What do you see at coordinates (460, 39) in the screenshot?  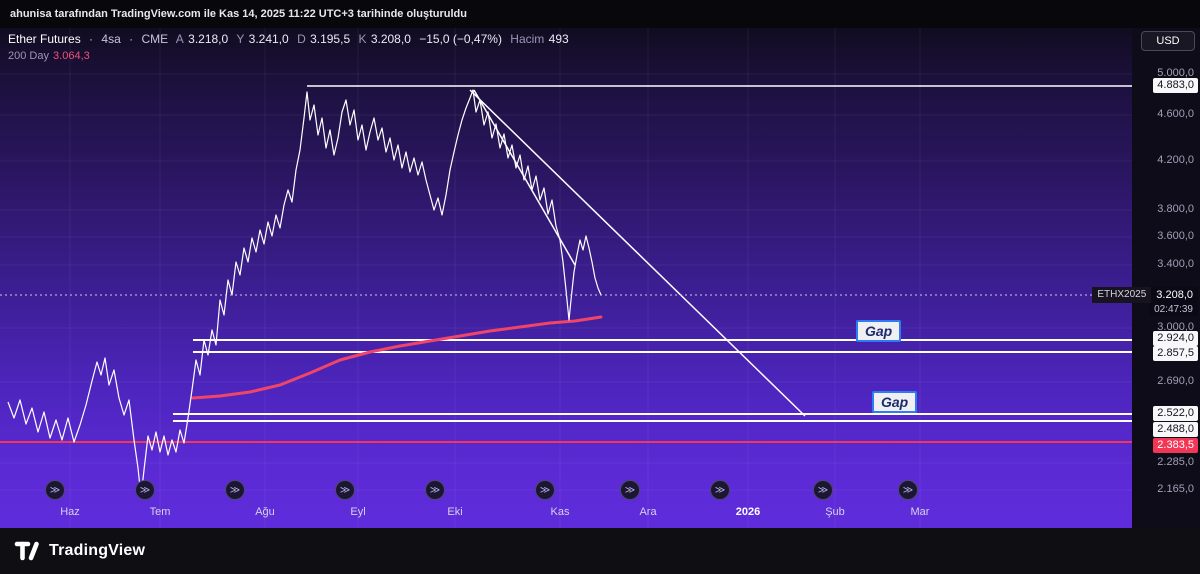 I see `change-value: −15,0 (−0,47%)` at bounding box center [460, 39].